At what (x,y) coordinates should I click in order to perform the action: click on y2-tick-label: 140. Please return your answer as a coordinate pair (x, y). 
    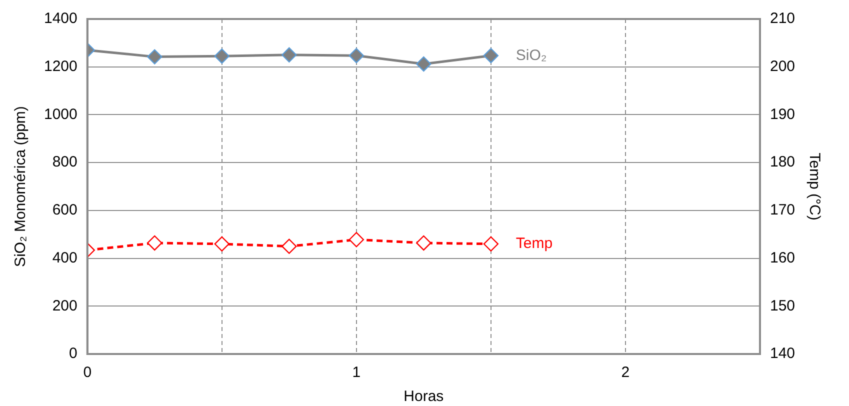
    Looking at the image, I should click on (783, 353).